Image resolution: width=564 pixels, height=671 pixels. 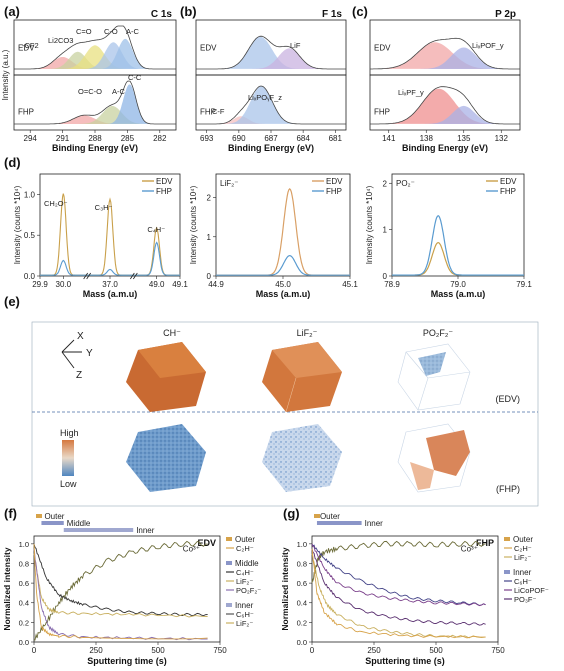 What do you see at coordinates (84, 31) in the screenshot?
I see `xps-peak-annotation: C=O` at bounding box center [84, 31].